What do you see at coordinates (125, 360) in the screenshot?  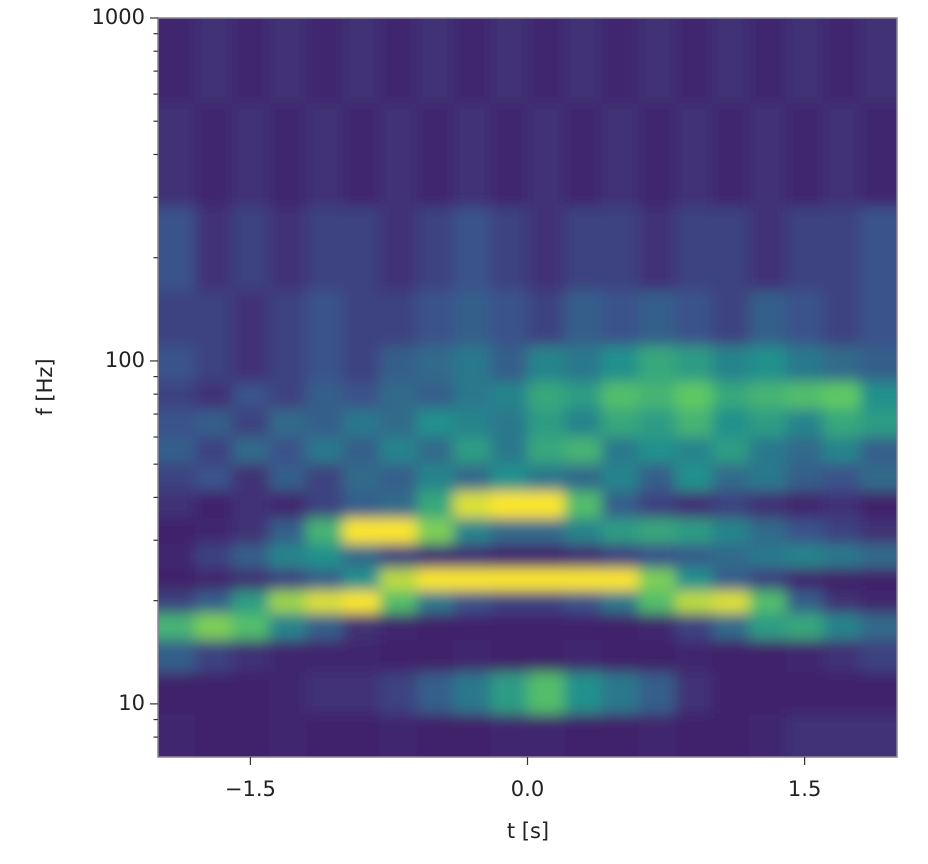 I see `y-tick-label: 100` at bounding box center [125, 360].